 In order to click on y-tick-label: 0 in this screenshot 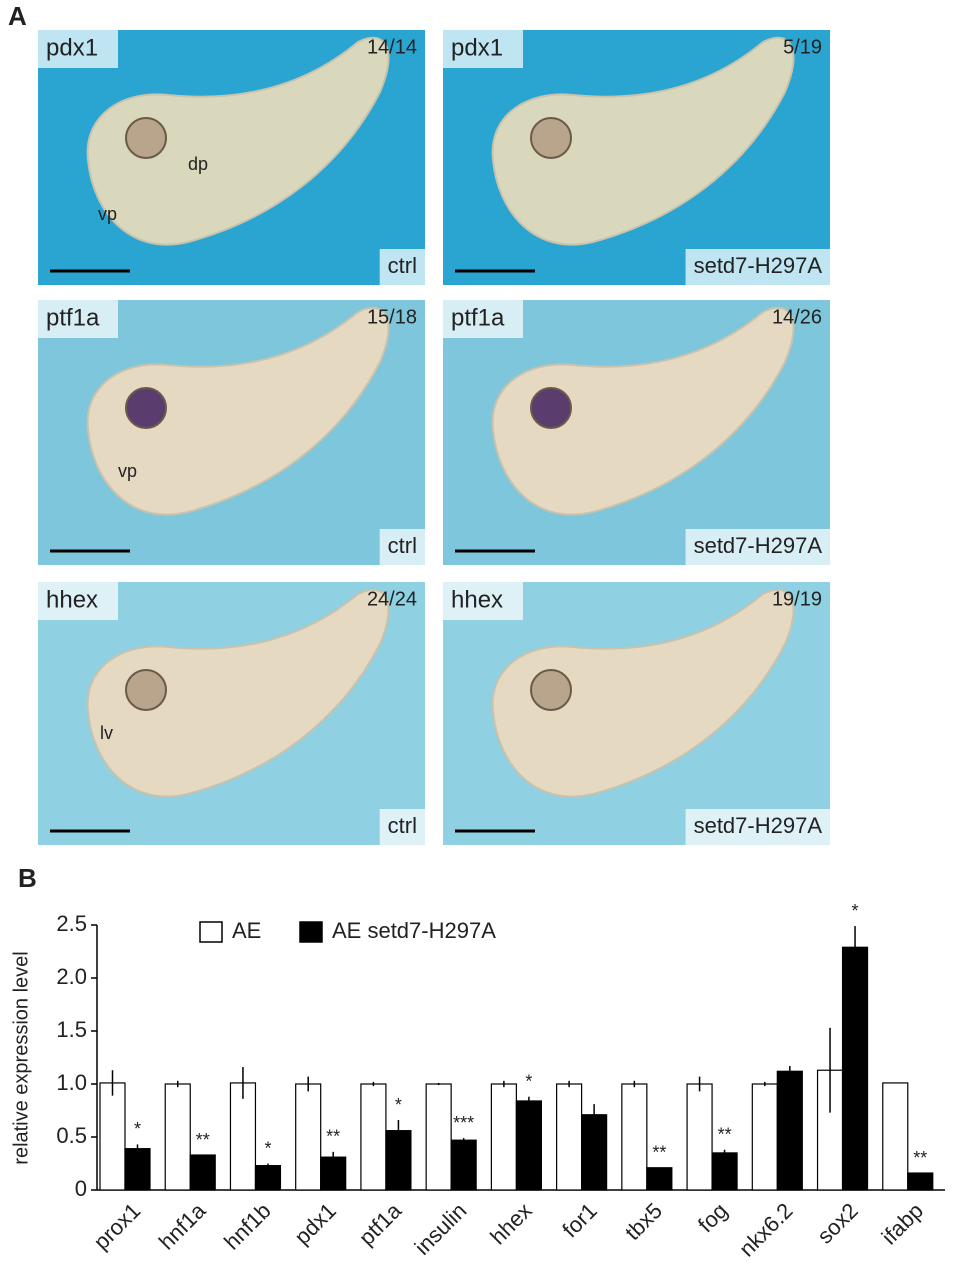, I will do `click(81, 1188)`.